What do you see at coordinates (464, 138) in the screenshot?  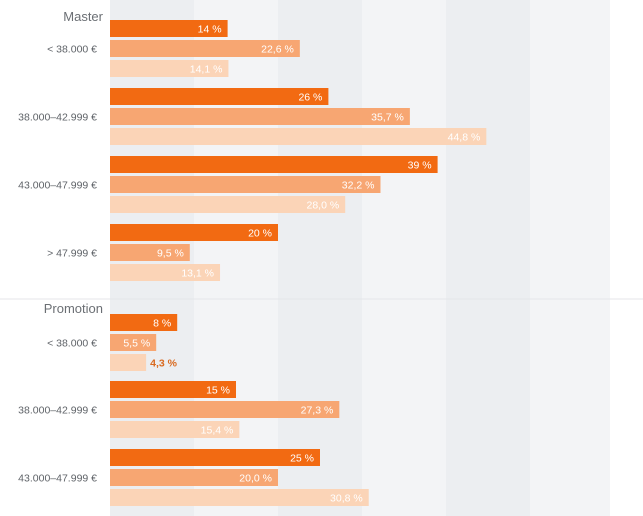 I see `data-label: 44,8 %` at bounding box center [464, 138].